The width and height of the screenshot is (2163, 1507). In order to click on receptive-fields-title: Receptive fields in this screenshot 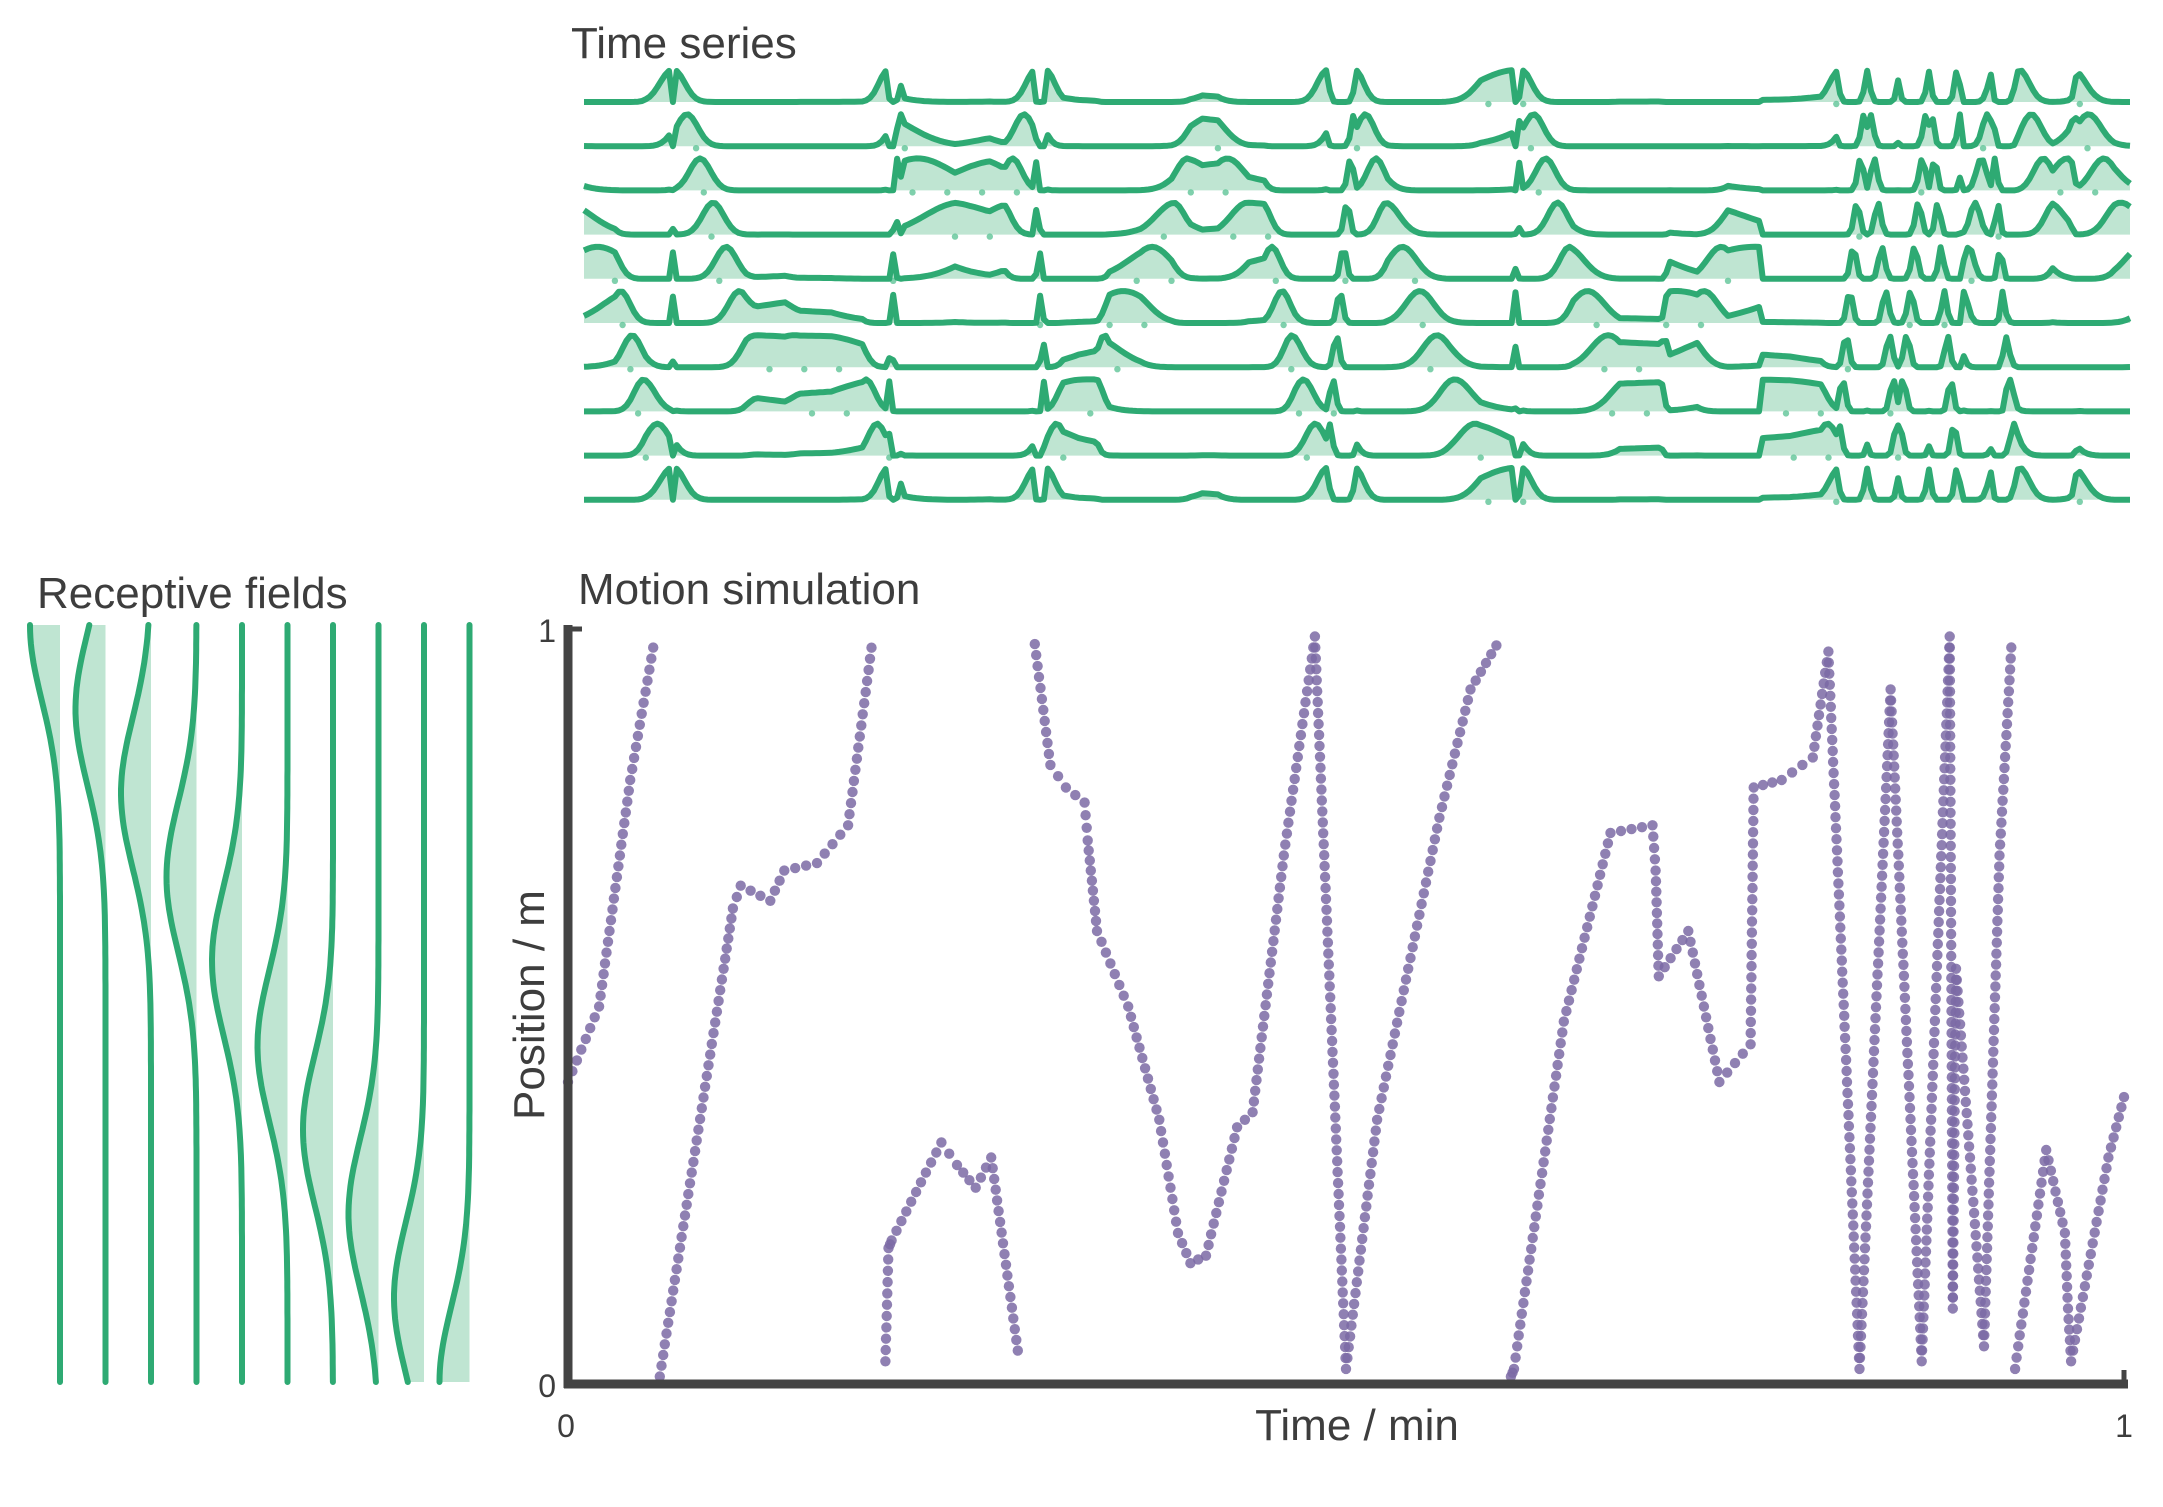, I will do `click(192, 593)`.